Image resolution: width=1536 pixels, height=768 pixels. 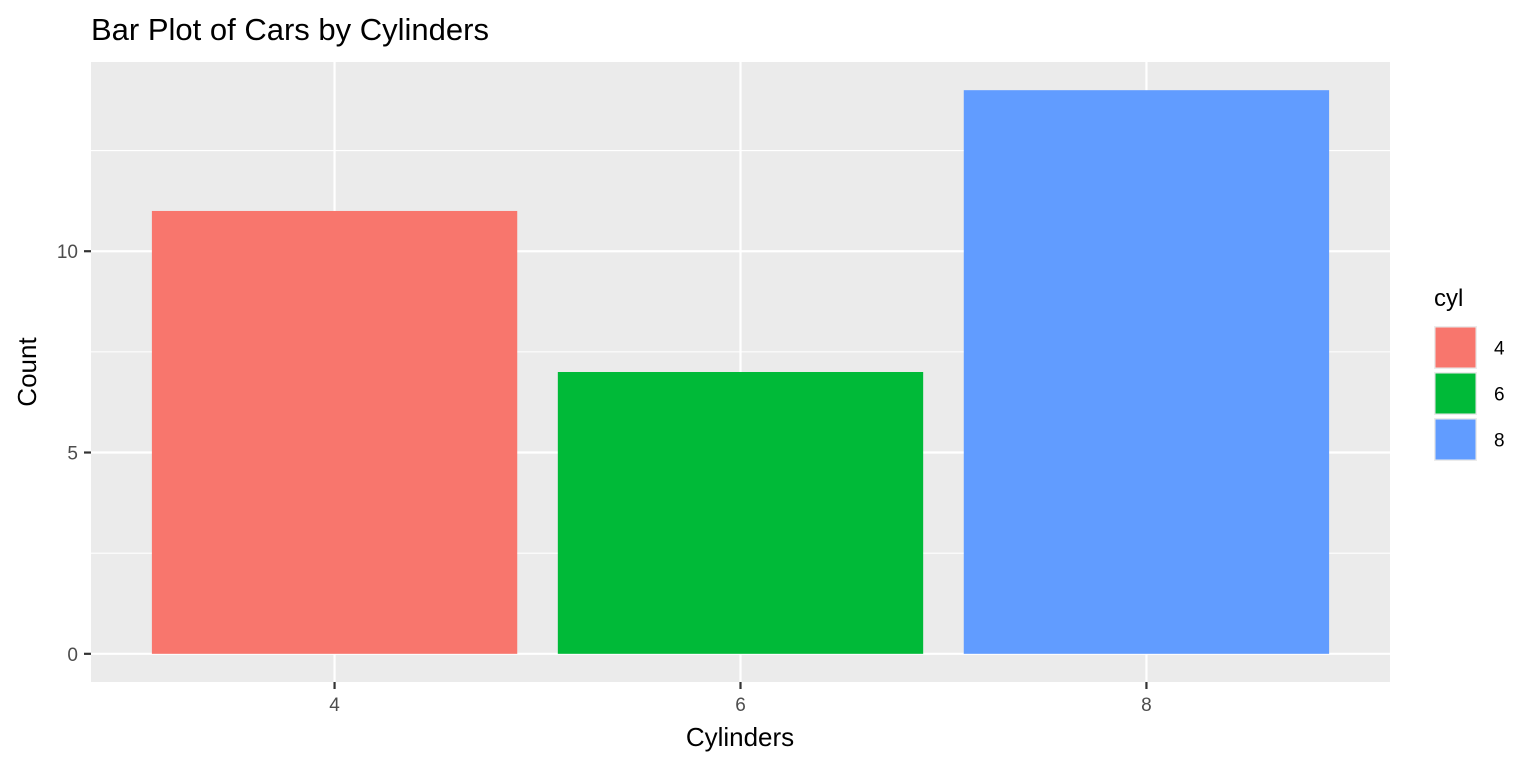 What do you see at coordinates (1448, 298) in the screenshot?
I see `legend-title: cyl` at bounding box center [1448, 298].